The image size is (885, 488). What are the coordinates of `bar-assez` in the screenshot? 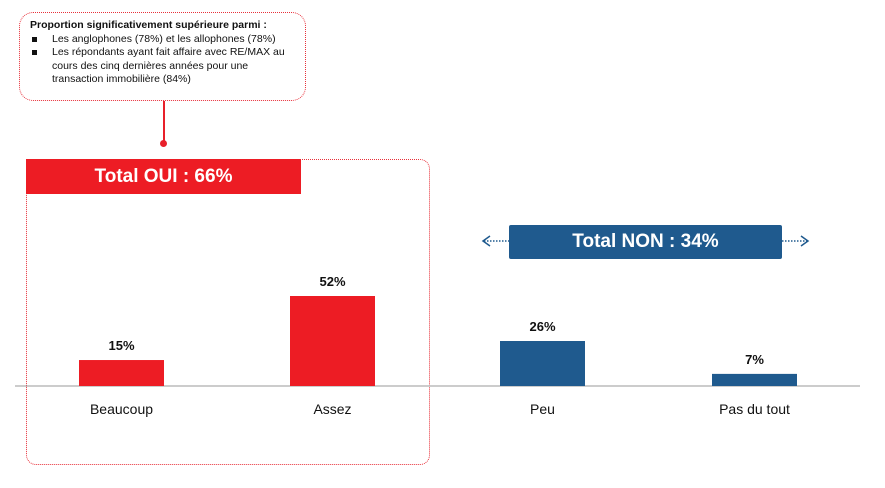 It's located at (332, 341).